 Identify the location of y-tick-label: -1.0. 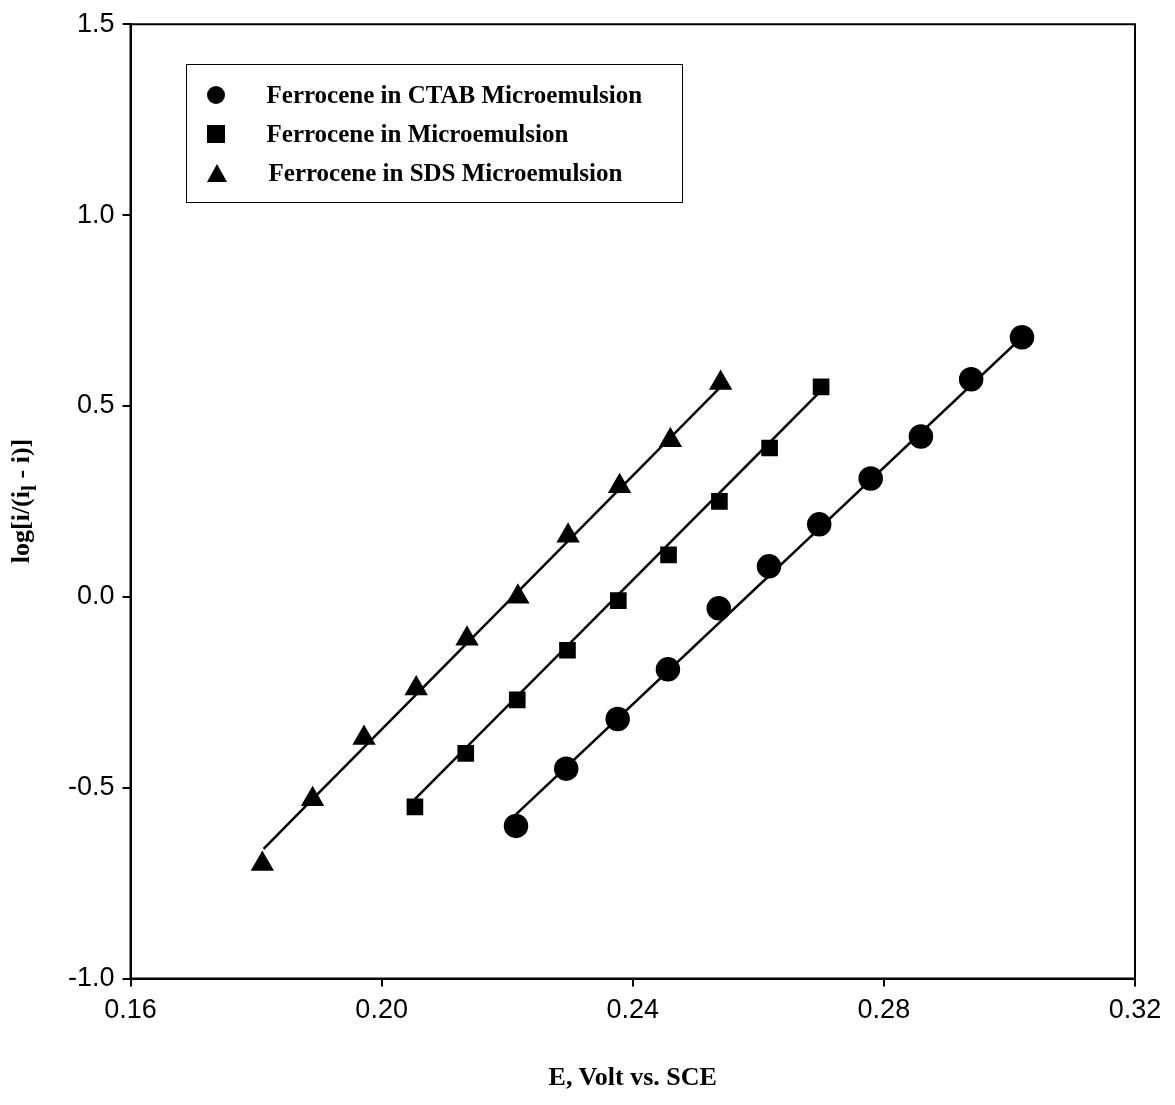
(91, 977).